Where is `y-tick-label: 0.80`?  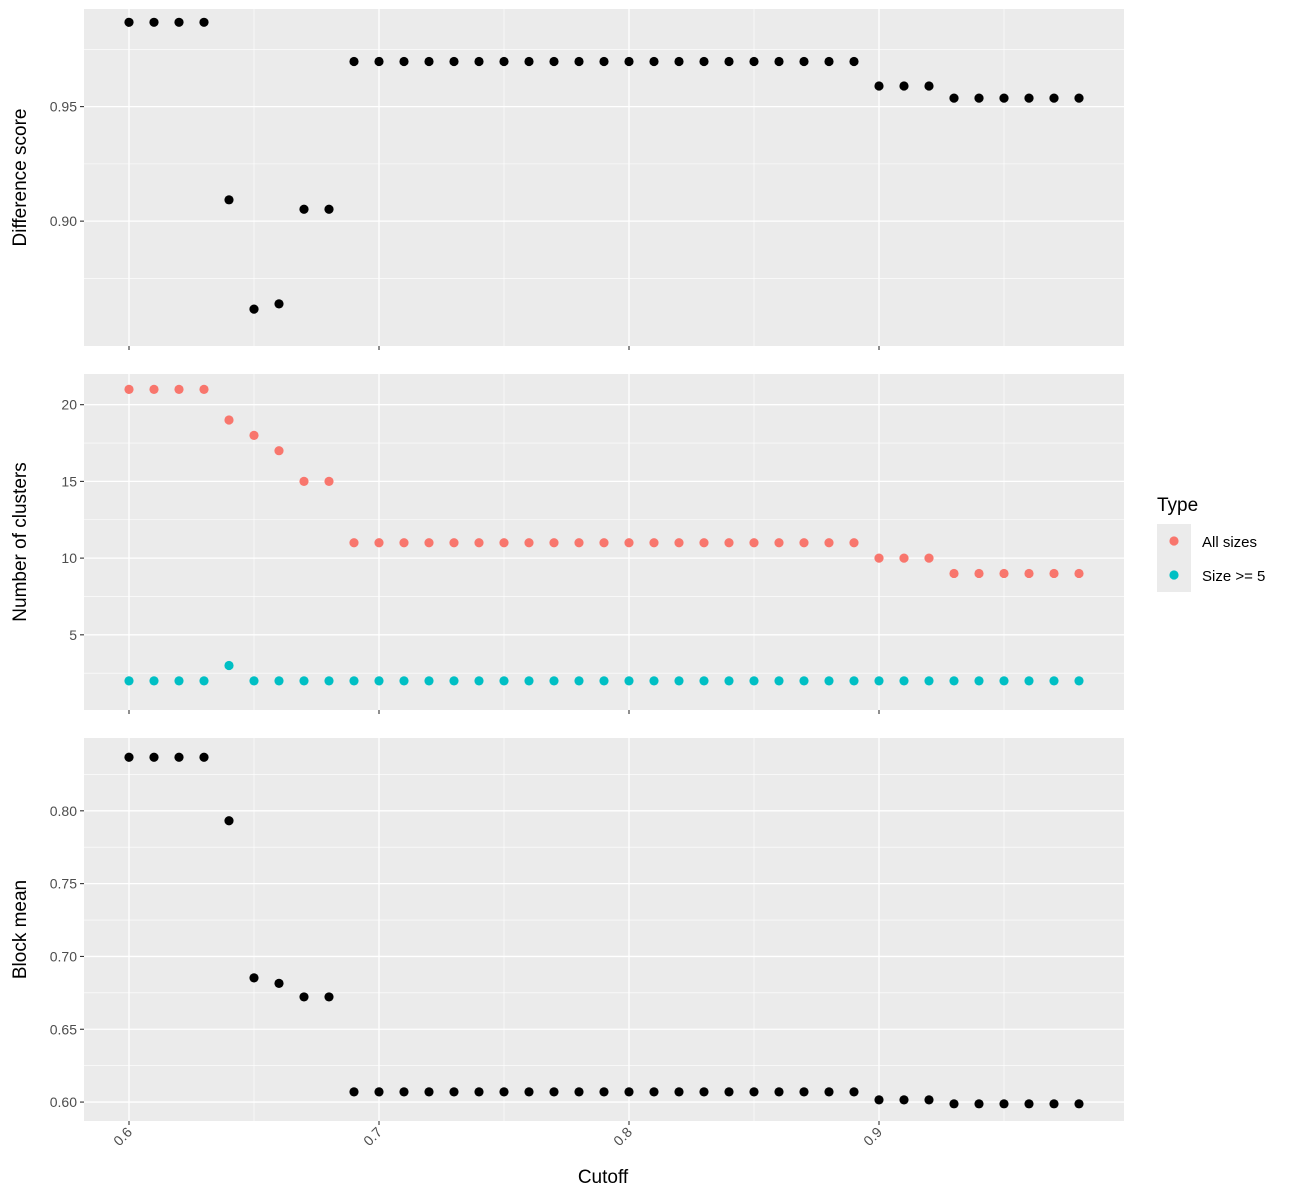 y-tick-label: 0.80 is located at coordinates (63, 811).